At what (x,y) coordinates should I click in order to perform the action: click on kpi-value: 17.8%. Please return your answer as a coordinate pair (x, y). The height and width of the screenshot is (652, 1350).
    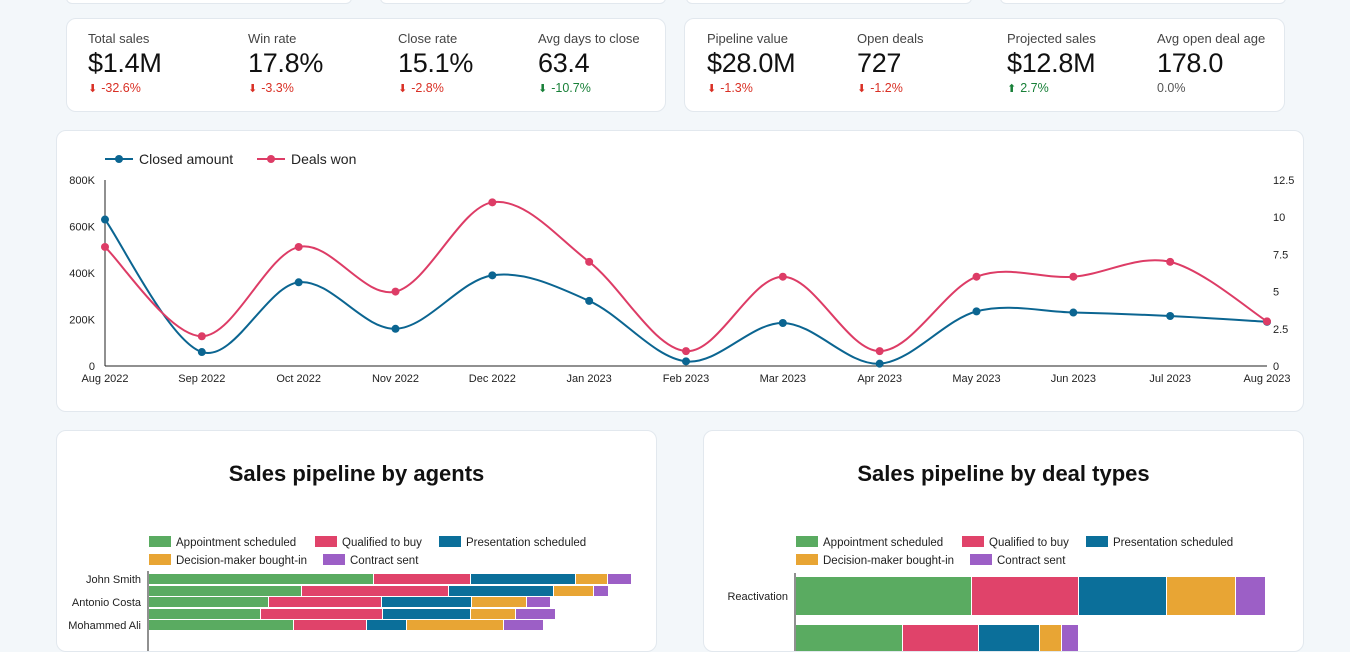
    Looking at the image, I should click on (286, 63).